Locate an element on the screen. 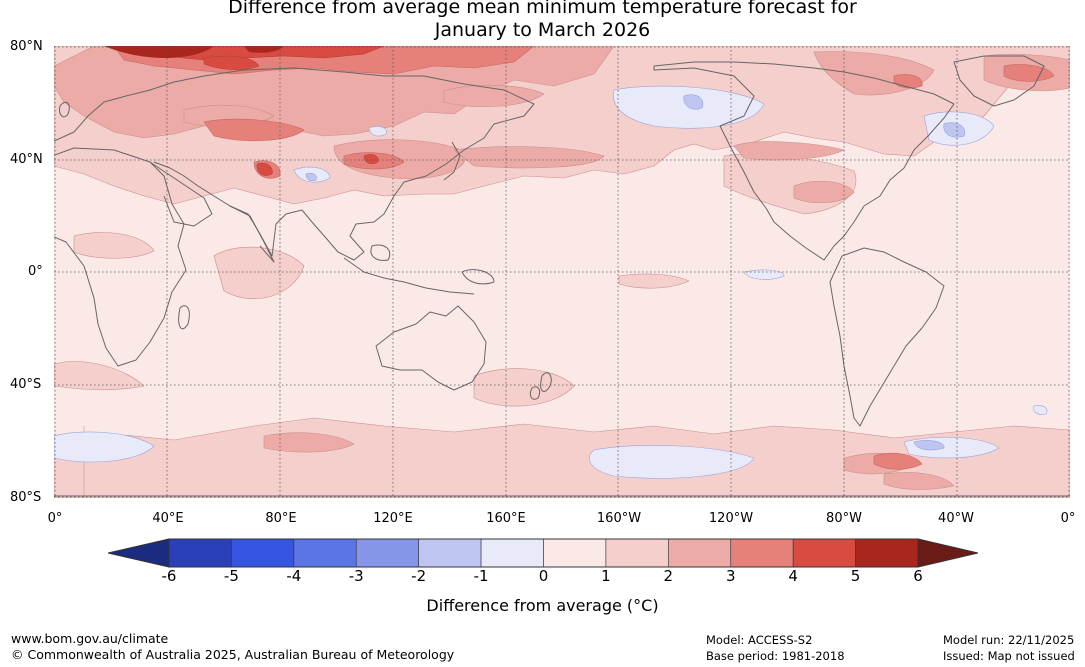 The image size is (1085, 667). colorbar-tick-label: 1 is located at coordinates (606, 576).